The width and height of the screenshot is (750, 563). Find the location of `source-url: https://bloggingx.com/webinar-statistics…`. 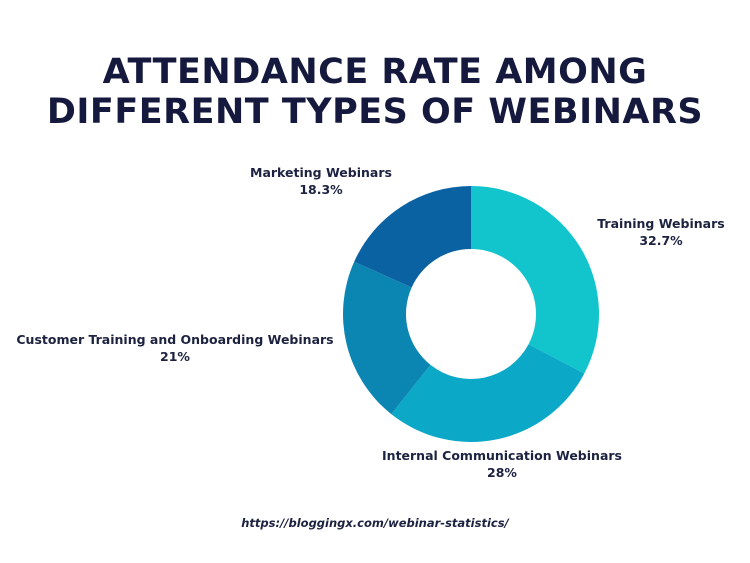

source-url: https://bloggingx.com/webinar-statistics… is located at coordinates (375, 523).